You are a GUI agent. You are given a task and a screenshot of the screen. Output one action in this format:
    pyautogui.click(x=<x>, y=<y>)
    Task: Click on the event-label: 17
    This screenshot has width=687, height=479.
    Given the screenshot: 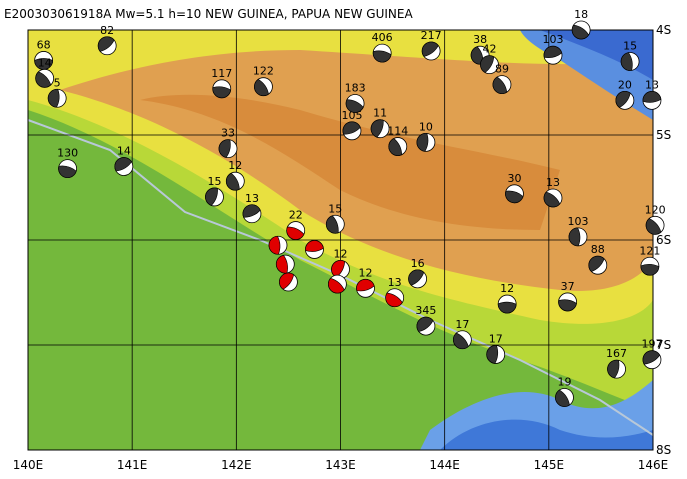 What is the action you would take?
    pyautogui.click(x=462, y=324)
    